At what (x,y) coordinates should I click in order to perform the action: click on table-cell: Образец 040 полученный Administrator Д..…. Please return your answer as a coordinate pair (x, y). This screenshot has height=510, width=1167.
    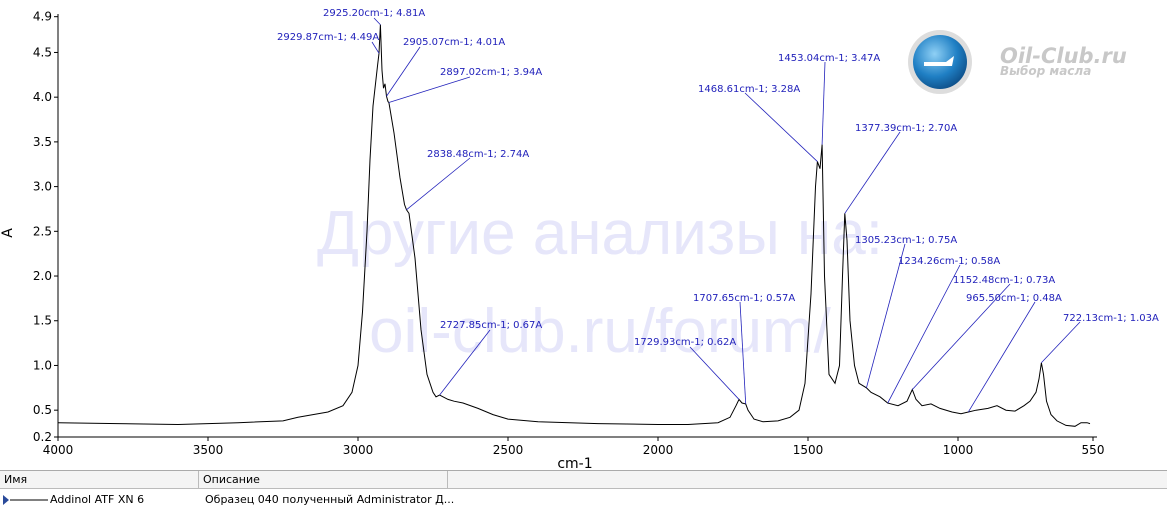
    Looking at the image, I should click on (330, 499).